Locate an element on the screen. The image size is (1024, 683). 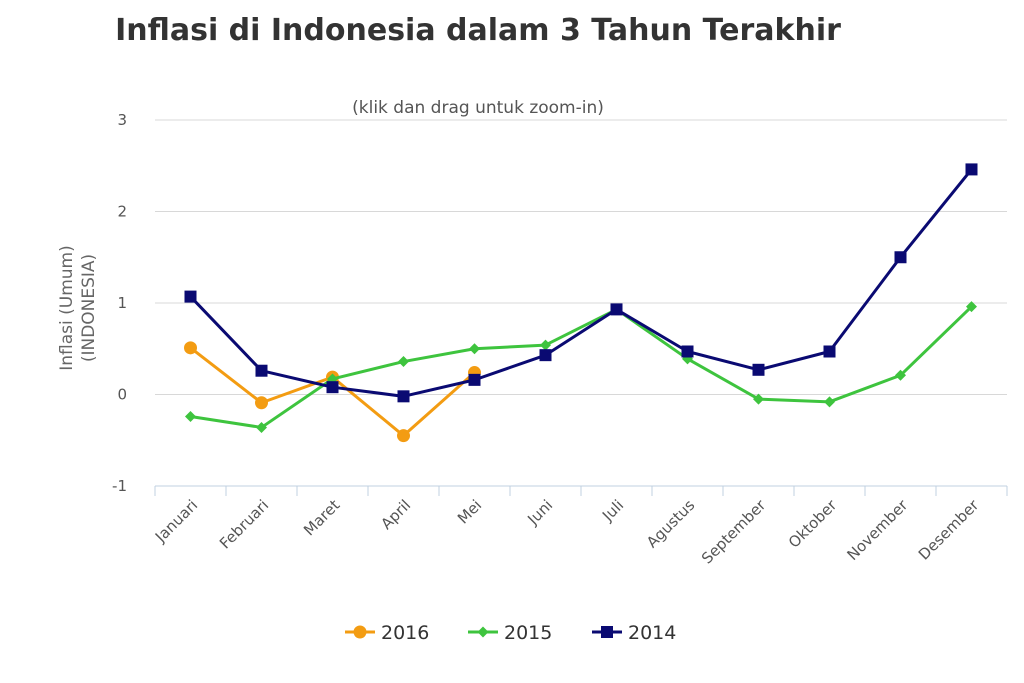
legend: 2016 2015 2014 is located at coordinates (510, 633).